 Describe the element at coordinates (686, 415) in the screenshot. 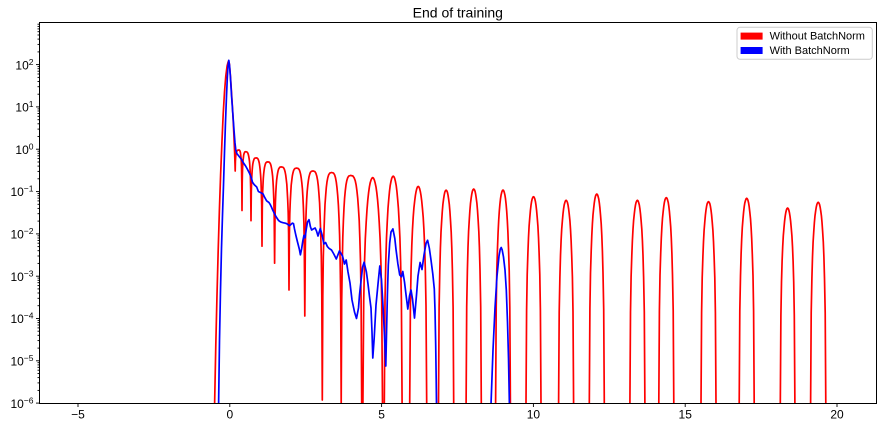

I see `svg-text: 15` at that location.